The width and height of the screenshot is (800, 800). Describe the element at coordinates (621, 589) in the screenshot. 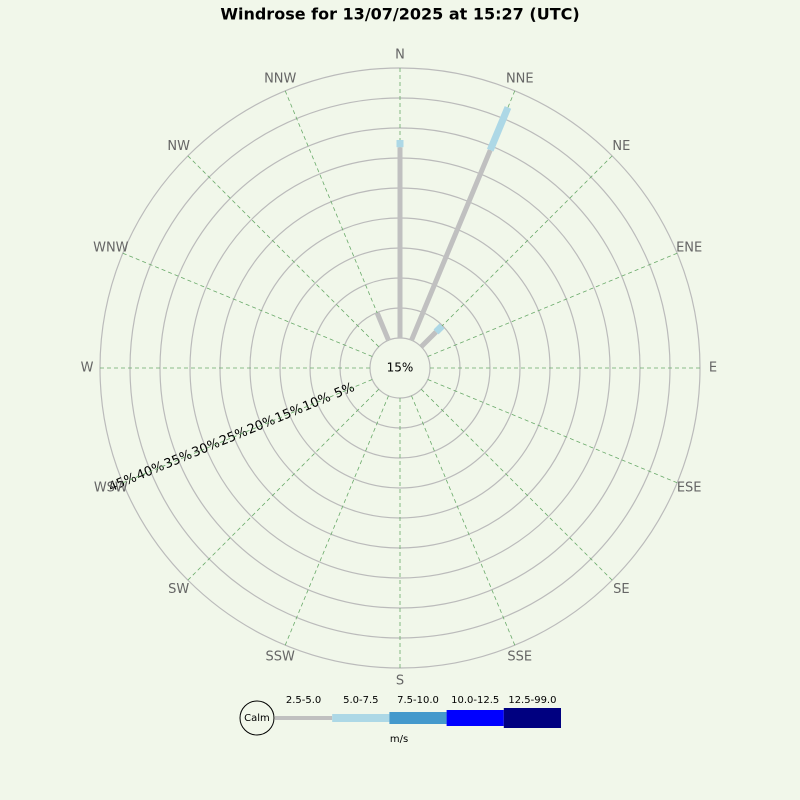

I see `direction-label: SE` at that location.